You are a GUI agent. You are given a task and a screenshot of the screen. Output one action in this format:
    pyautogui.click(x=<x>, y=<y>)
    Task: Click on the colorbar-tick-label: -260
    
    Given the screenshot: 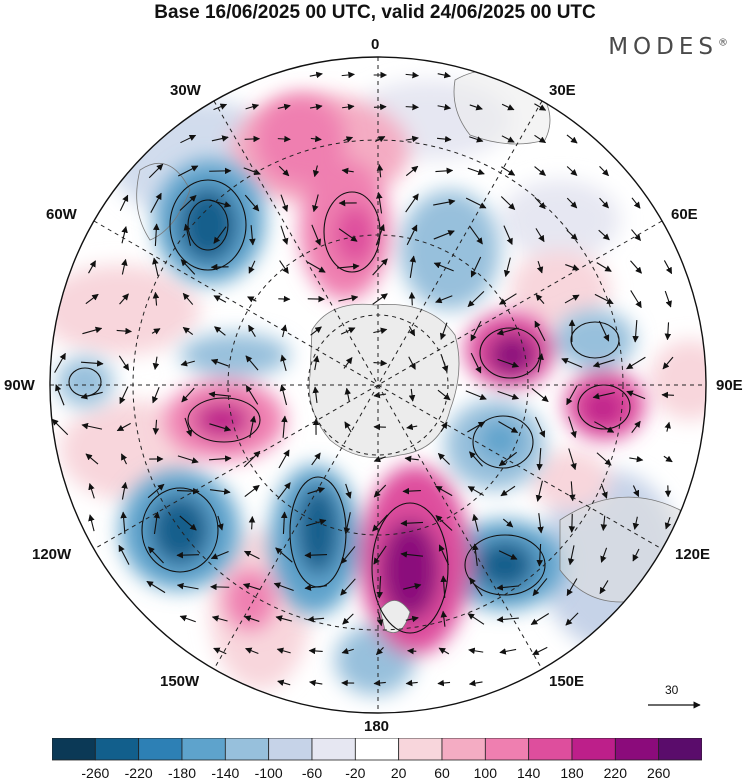 What is the action you would take?
    pyautogui.click(x=95, y=773)
    